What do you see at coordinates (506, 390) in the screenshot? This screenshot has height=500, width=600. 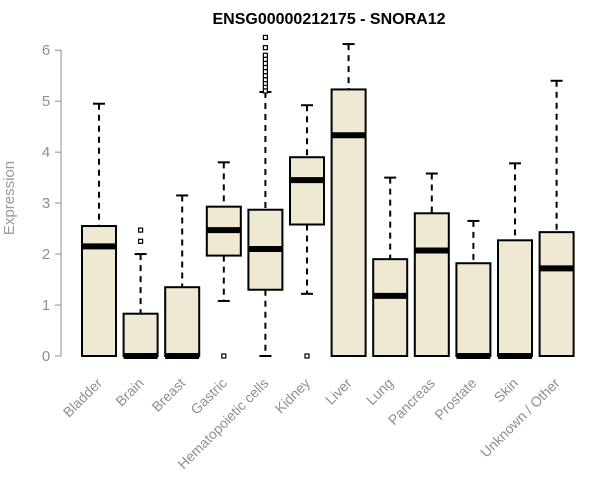 I see `category-label-10: Skin` at bounding box center [506, 390].